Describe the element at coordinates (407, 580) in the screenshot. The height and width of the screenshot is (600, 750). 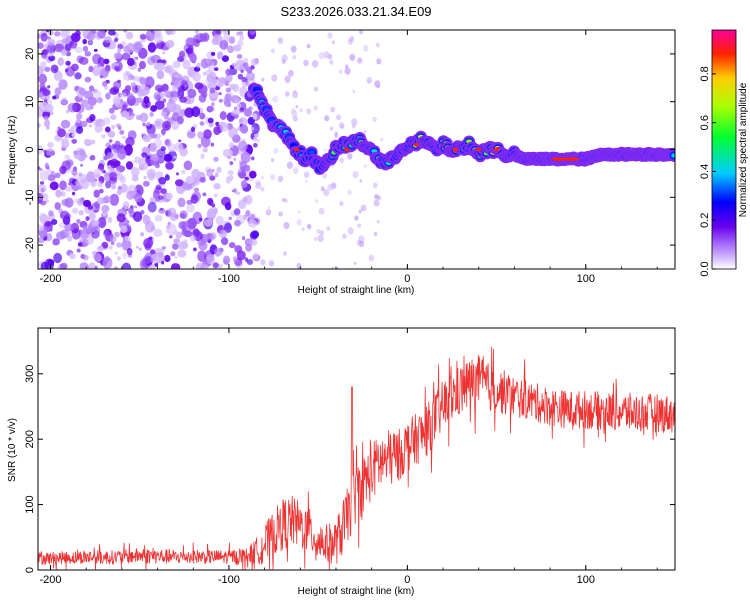
I see `x-tick-label: 0` at that location.